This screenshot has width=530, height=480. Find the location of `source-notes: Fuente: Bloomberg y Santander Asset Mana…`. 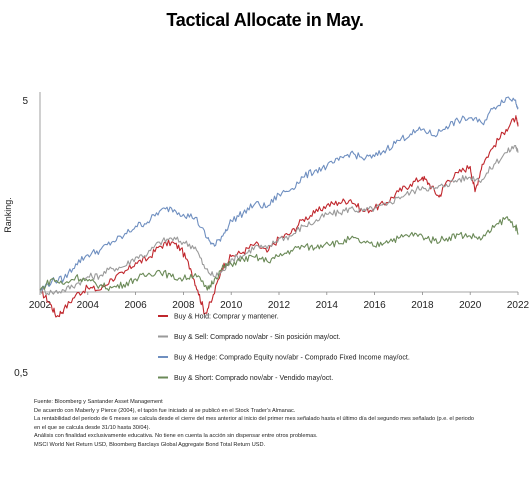

source-notes: Fuente: Bloomberg y Santander Asset Mana… is located at coordinates (274, 424).